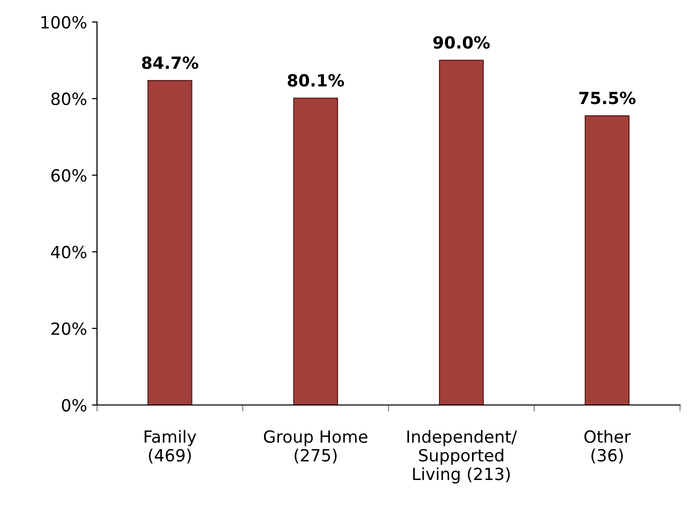 The image size is (689, 521). I want to click on y-tick-label: 40%, so click(68, 252).